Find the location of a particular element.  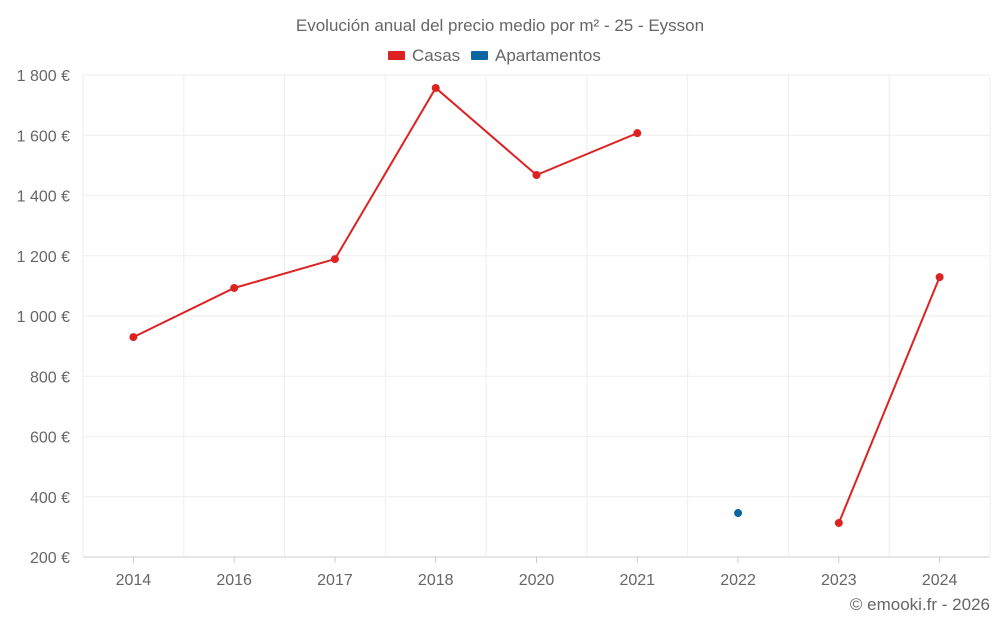

y-tick-label: 1 800 € is located at coordinates (43, 76).